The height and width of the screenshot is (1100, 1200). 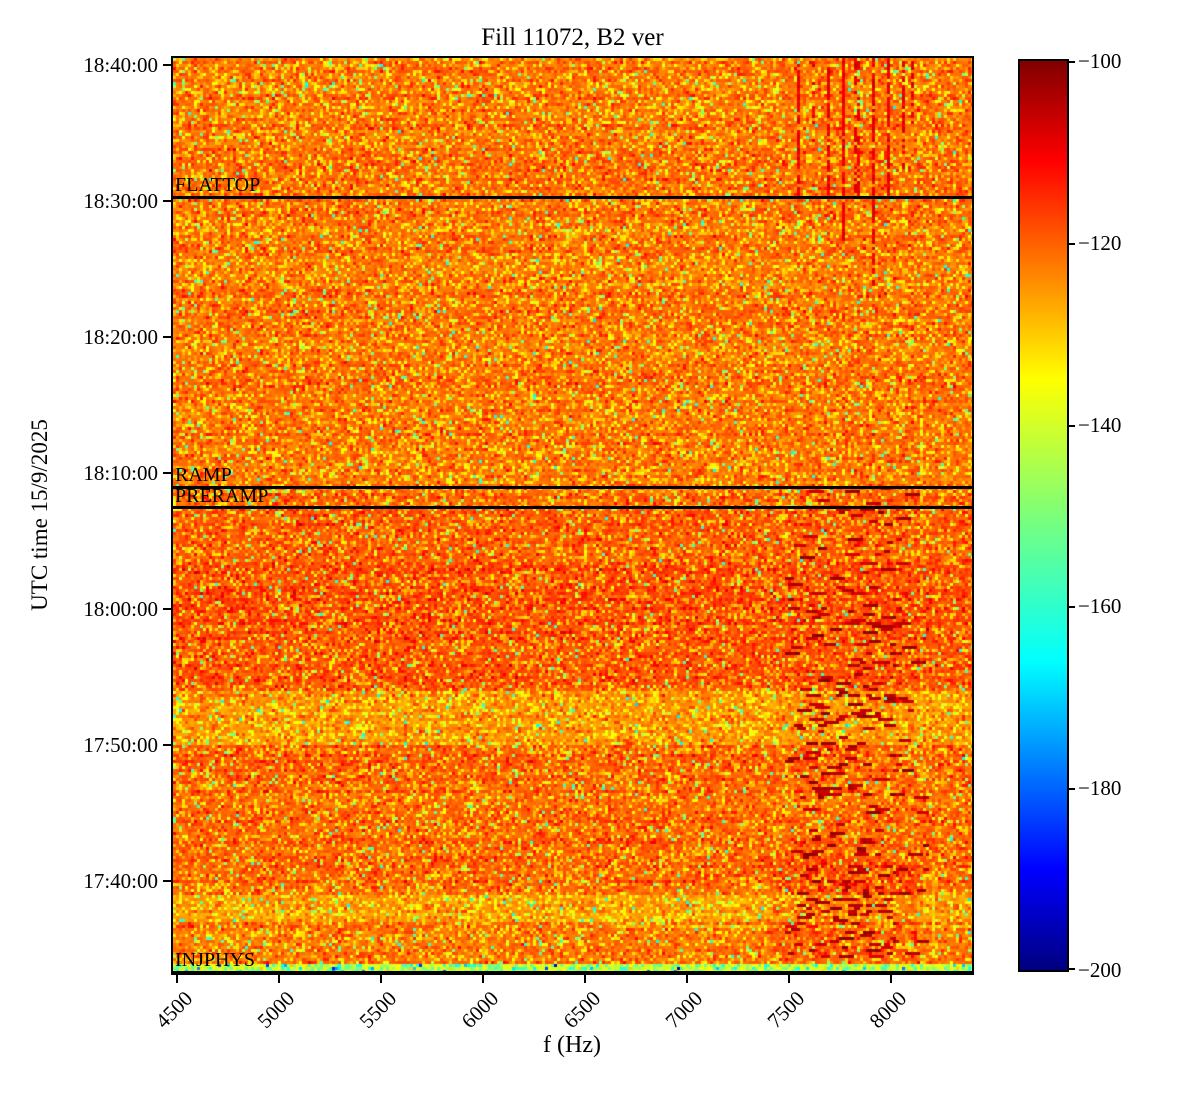 I want to click on colorbar-tick-label: −160, so click(x=1100, y=606).